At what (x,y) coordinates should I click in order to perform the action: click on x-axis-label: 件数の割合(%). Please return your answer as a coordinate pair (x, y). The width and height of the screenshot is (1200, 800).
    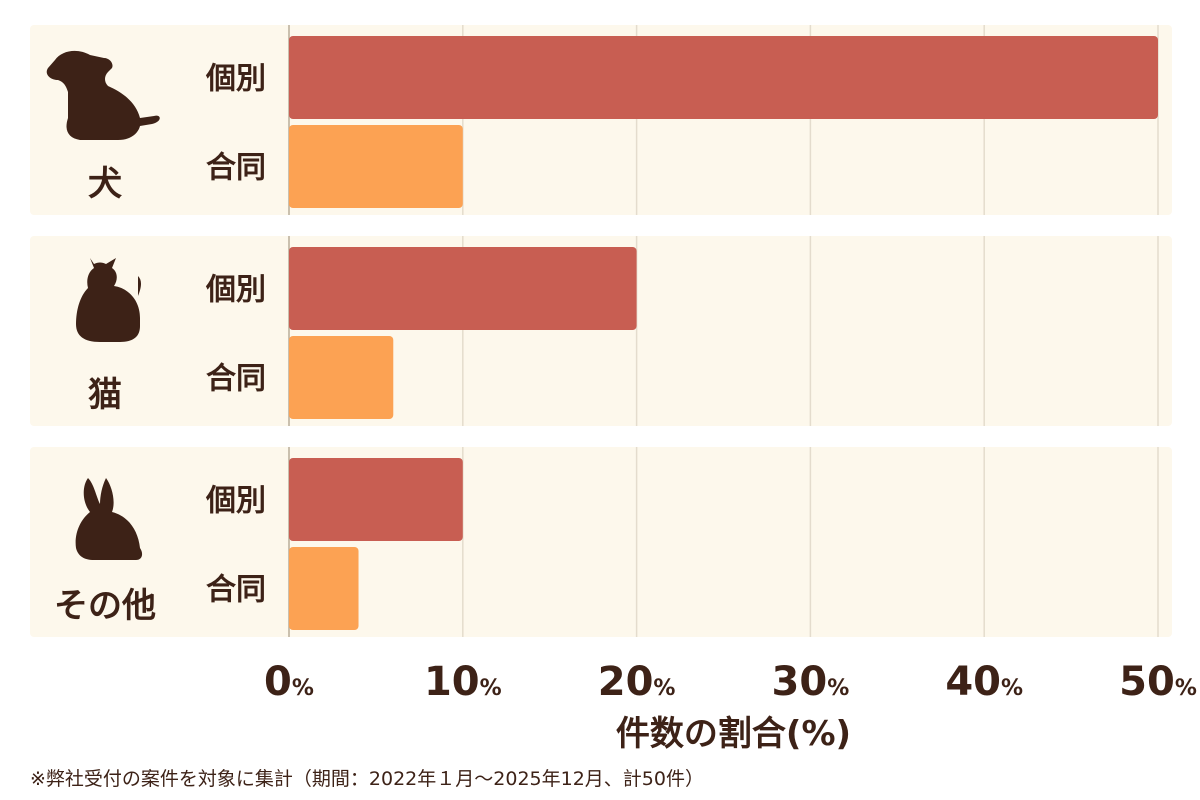
    Looking at the image, I should click on (733, 734).